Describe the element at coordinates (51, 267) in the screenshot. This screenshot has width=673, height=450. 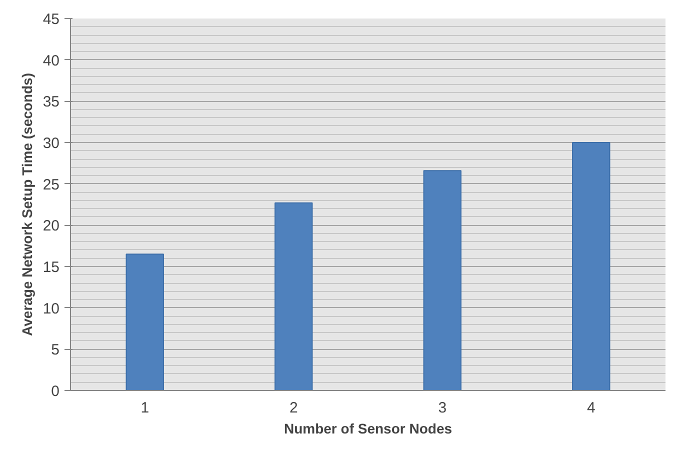
I see `y-tick-label: 15` at that location.